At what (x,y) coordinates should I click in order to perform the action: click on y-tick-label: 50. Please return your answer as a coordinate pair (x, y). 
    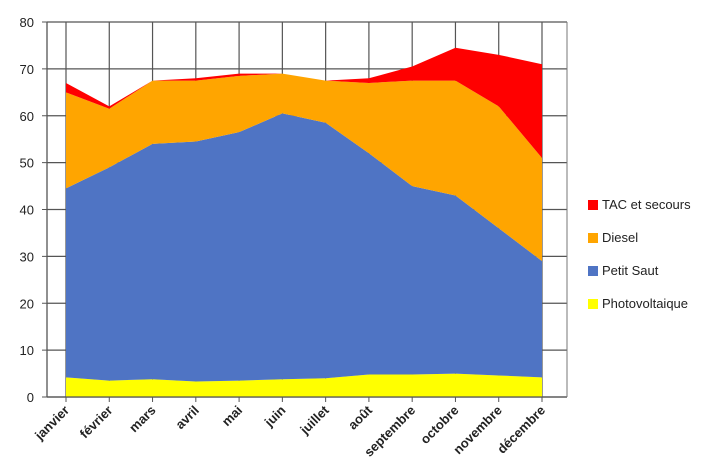
    Looking at the image, I should click on (27, 163).